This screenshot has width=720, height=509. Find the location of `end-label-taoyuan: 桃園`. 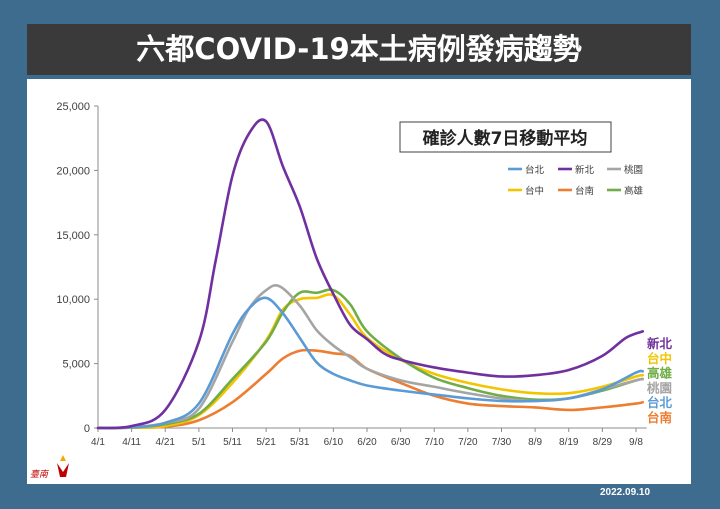

end-label-taoyuan: 桃園 is located at coordinates (659, 387).